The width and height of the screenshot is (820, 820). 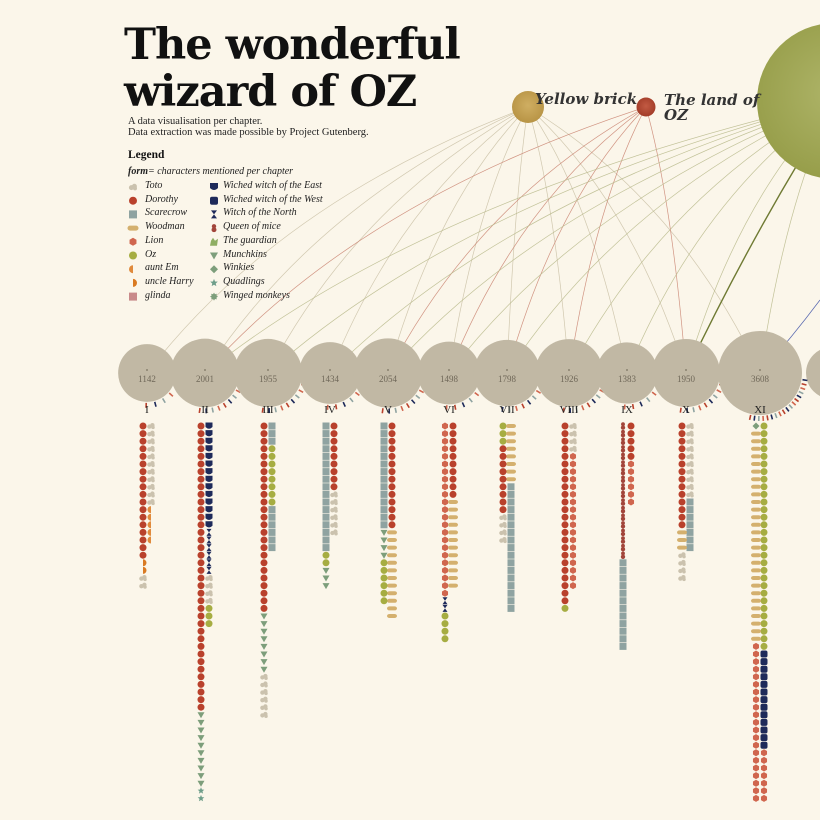 What do you see at coordinates (676, 115) in the screenshot?
I see `theme-label-land-of-oz-line2: OZ` at bounding box center [676, 115].